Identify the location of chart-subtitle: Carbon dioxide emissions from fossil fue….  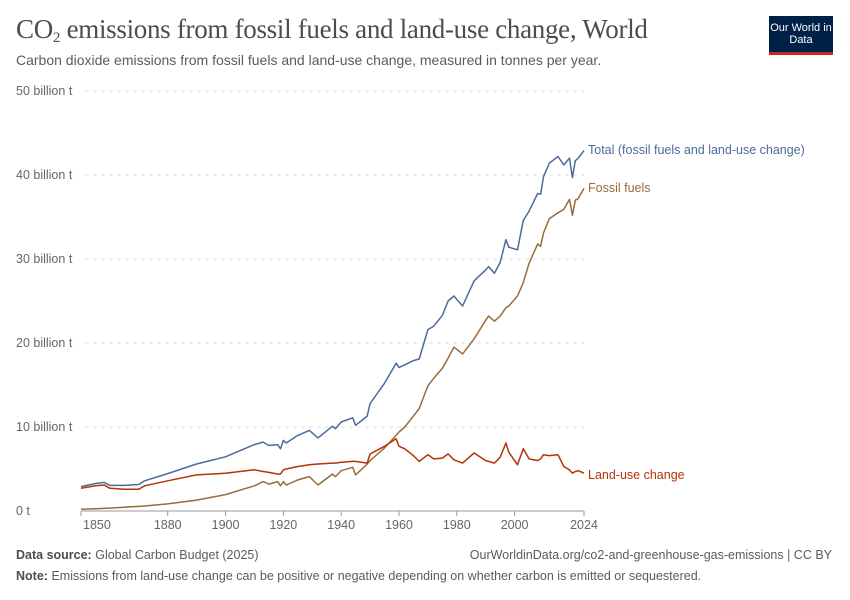
(309, 60).